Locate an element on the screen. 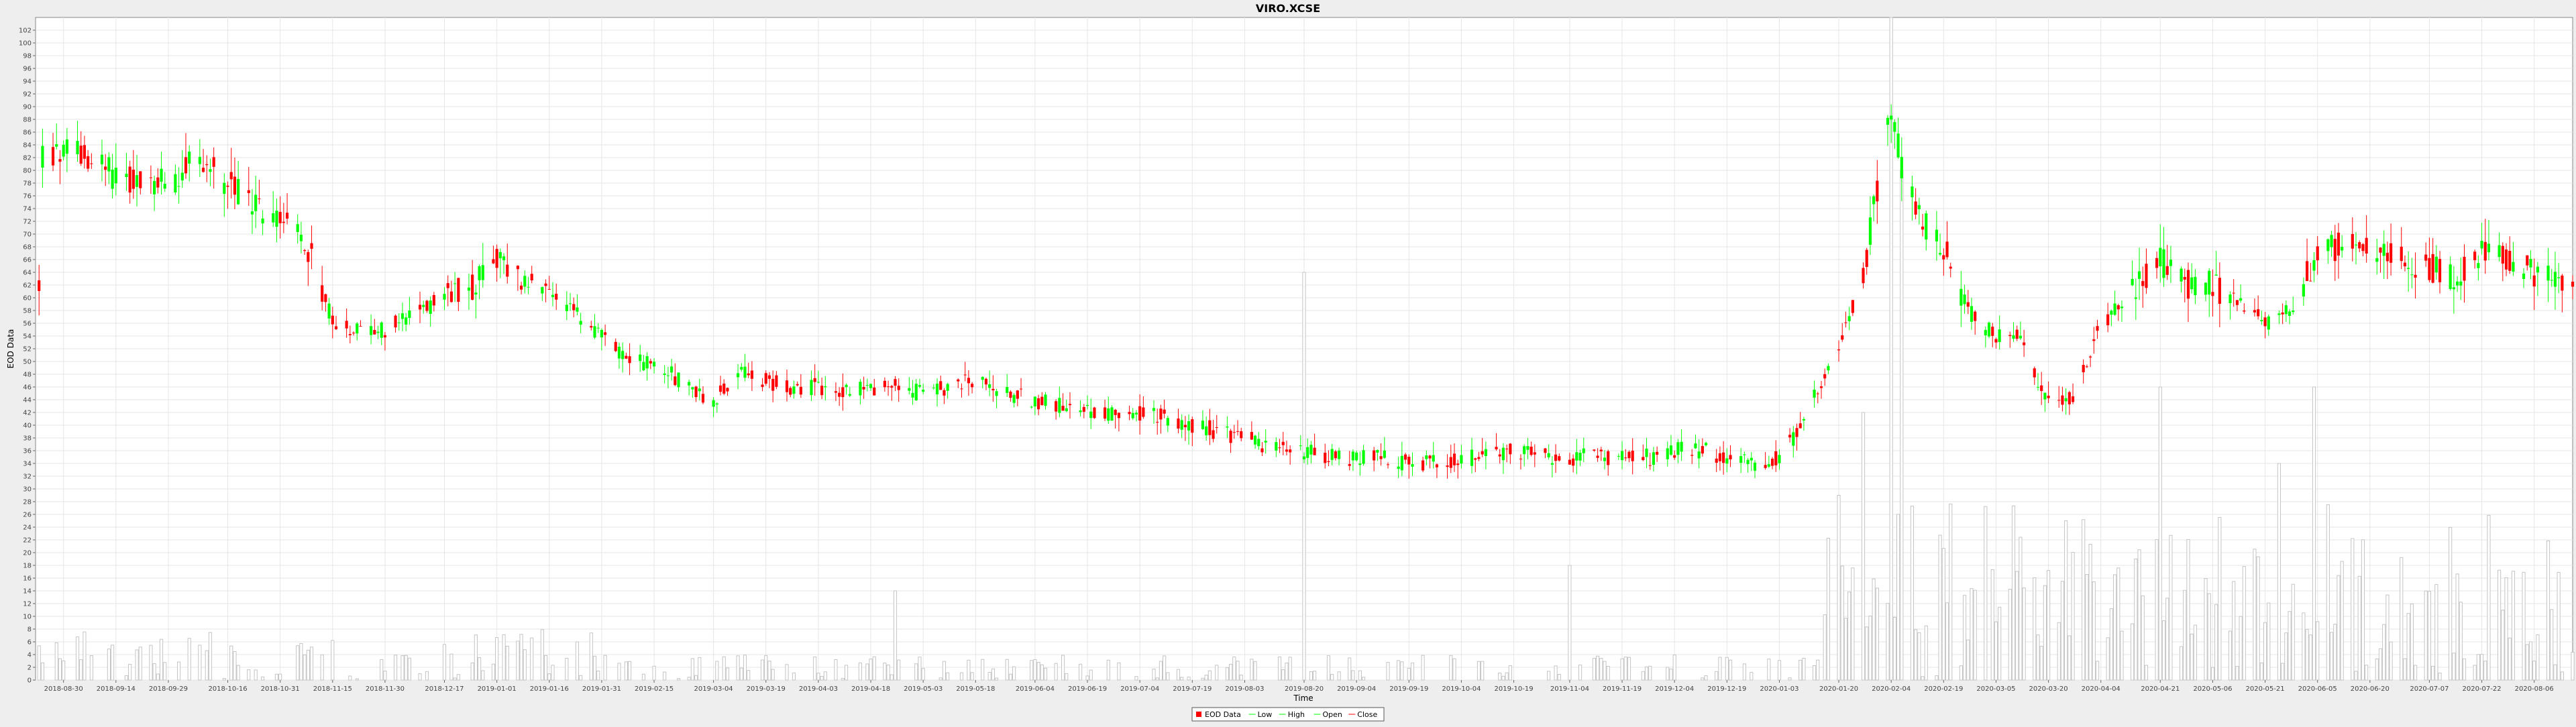 The height and width of the screenshot is (727, 2576). y-tick-label: 46 is located at coordinates (27, 388).